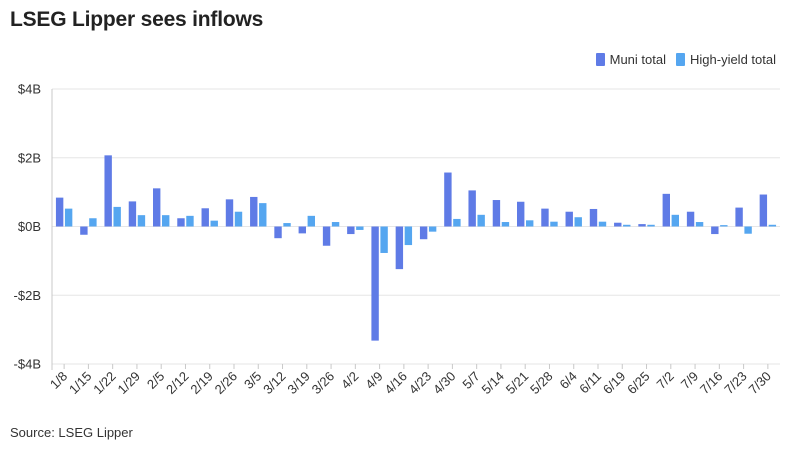  Describe the element at coordinates (600, 59) in the screenshot. I see `legend-swatch-muni` at that location.